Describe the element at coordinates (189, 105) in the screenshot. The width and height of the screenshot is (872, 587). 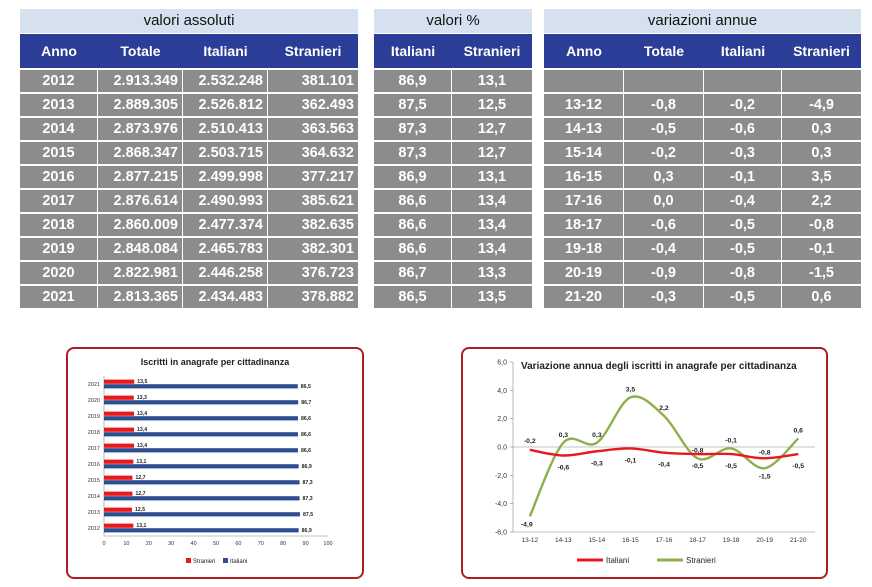
I see `table-row: 2013 2.889.305 2.526.812 362.493` at that location.